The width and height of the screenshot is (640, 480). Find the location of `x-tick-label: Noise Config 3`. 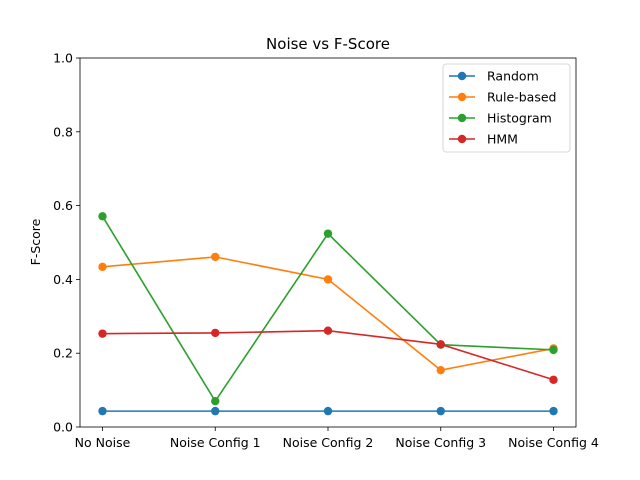

x-tick-label: Noise Config 3 is located at coordinates (440, 442).